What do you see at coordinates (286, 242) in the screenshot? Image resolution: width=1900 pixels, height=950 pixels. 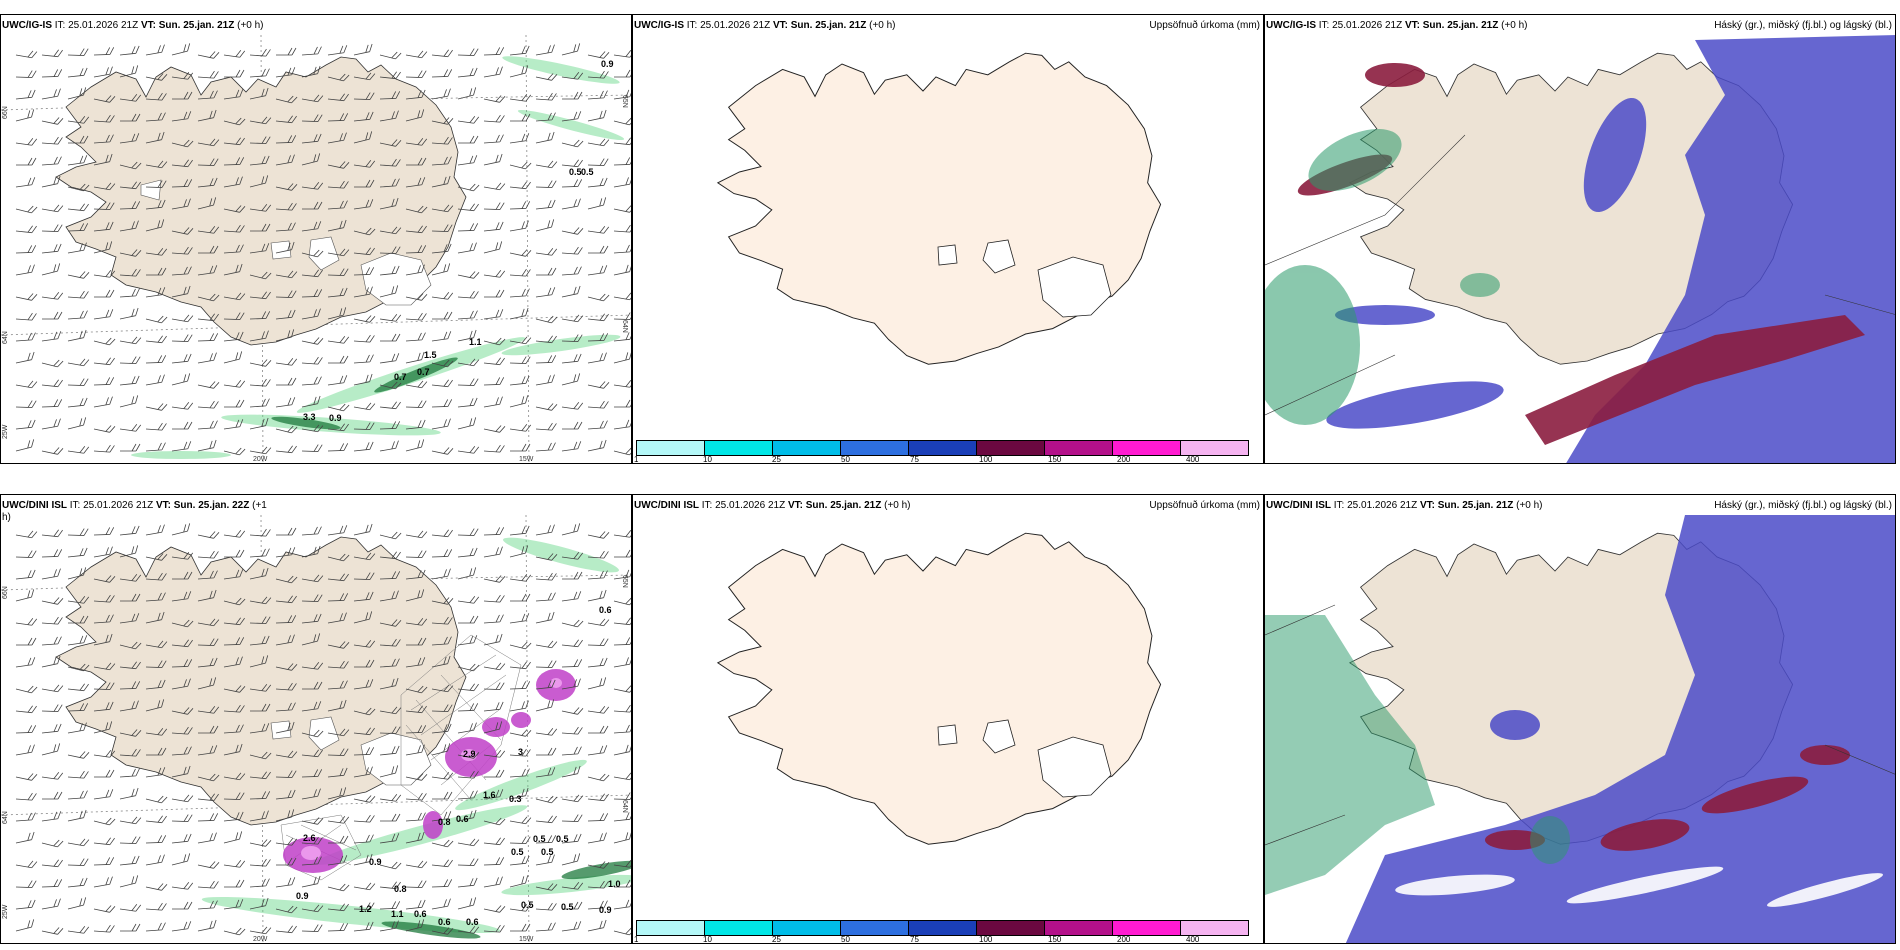 I see `glaciers` at bounding box center [286, 242].